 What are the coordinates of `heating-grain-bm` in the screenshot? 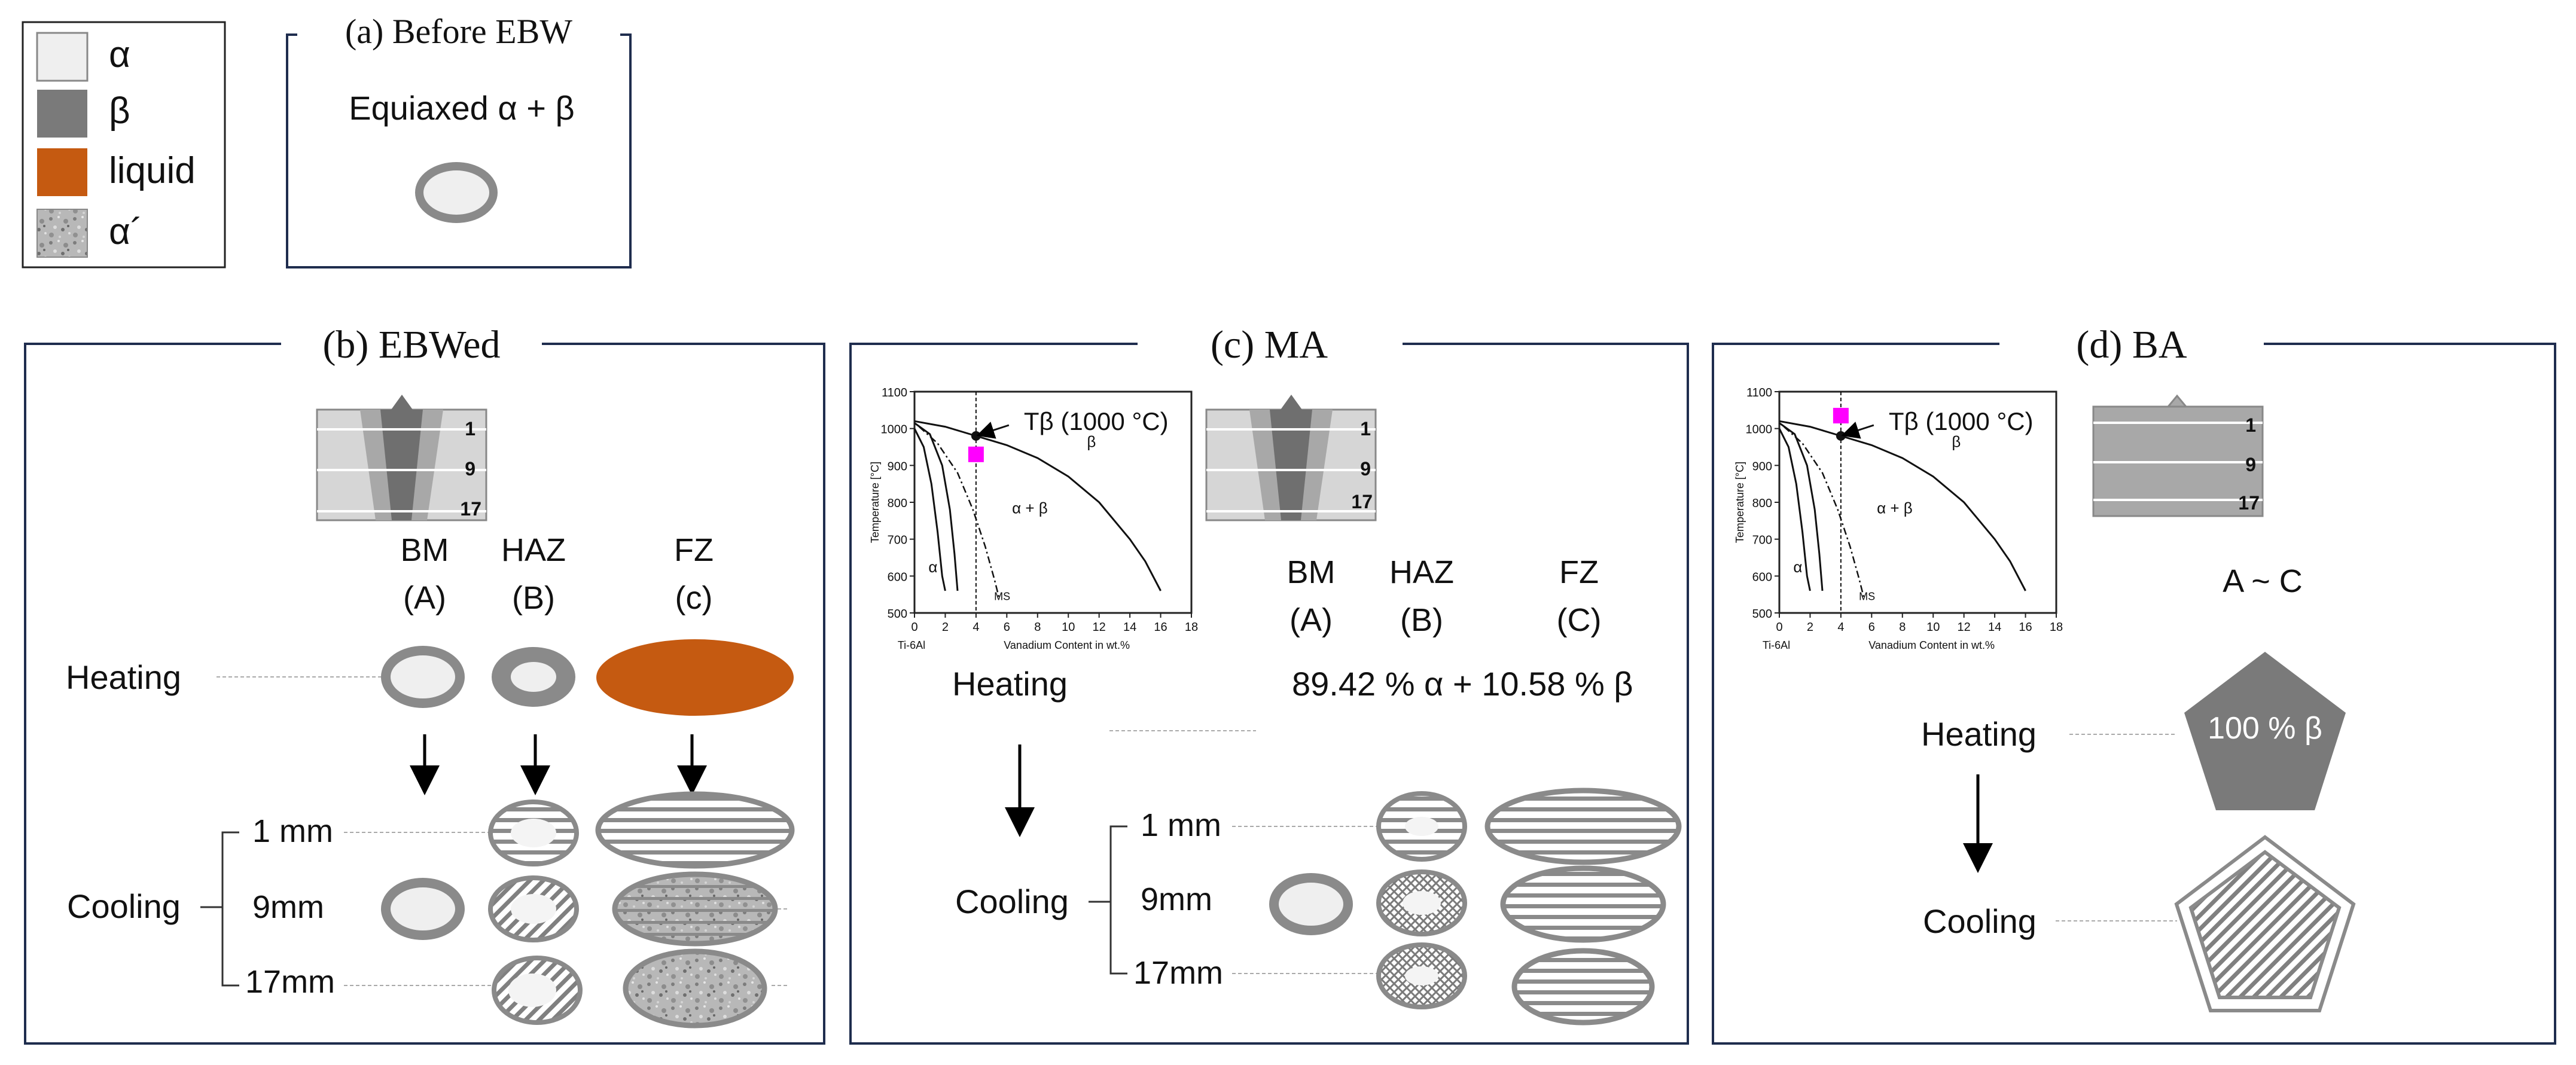 It's located at (423, 677).